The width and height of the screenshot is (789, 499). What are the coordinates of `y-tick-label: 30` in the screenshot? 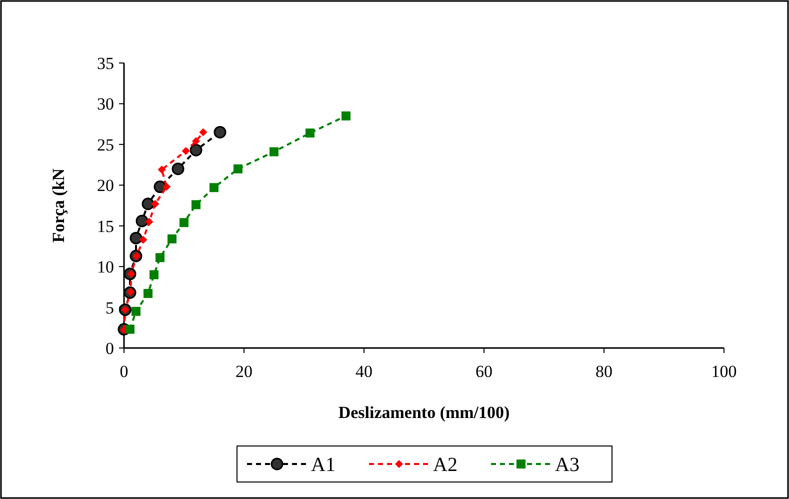 It's located at (105, 104).